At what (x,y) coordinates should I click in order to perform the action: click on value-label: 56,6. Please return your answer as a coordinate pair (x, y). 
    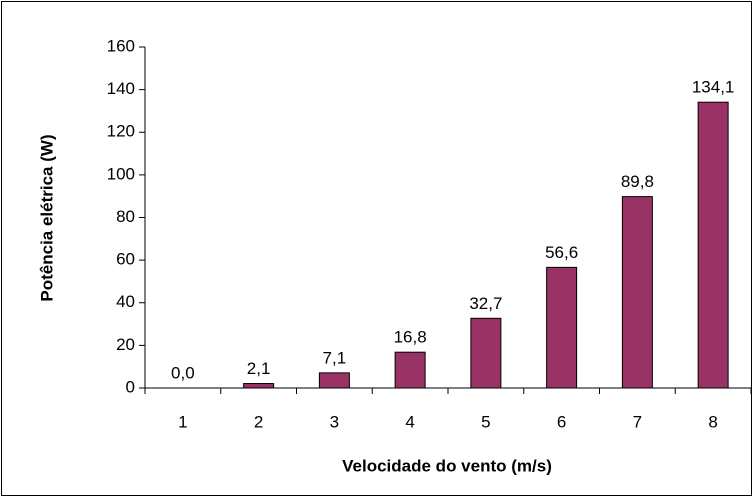
    Looking at the image, I should click on (561, 252).